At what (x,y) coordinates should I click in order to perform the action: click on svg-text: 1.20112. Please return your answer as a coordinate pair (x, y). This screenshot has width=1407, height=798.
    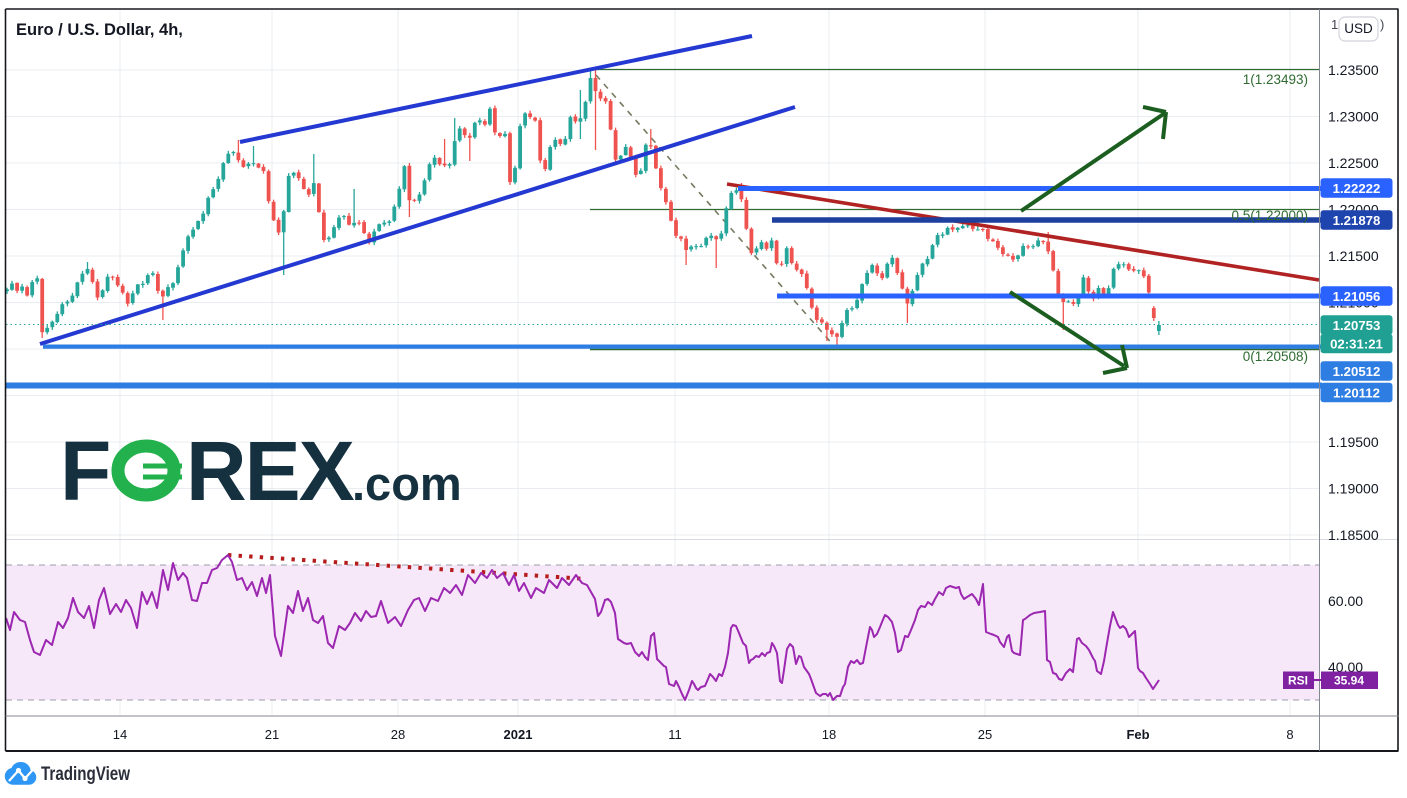
    Looking at the image, I should click on (1356, 392).